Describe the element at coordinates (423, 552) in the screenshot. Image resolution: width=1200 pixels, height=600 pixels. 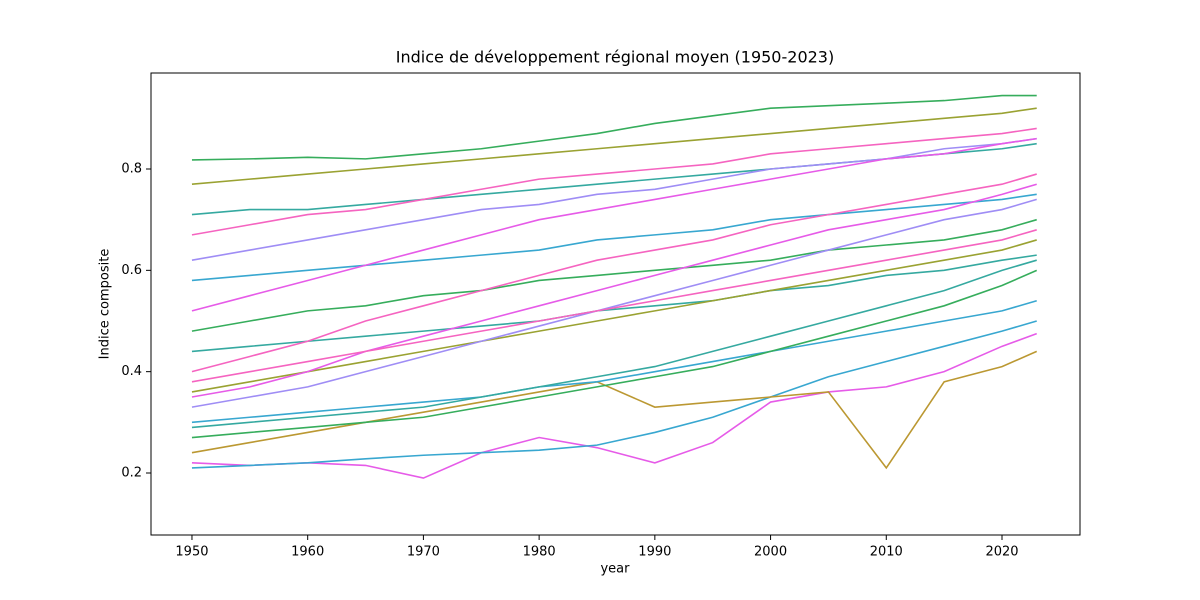
I see `x-tick-label: 1970` at that location.